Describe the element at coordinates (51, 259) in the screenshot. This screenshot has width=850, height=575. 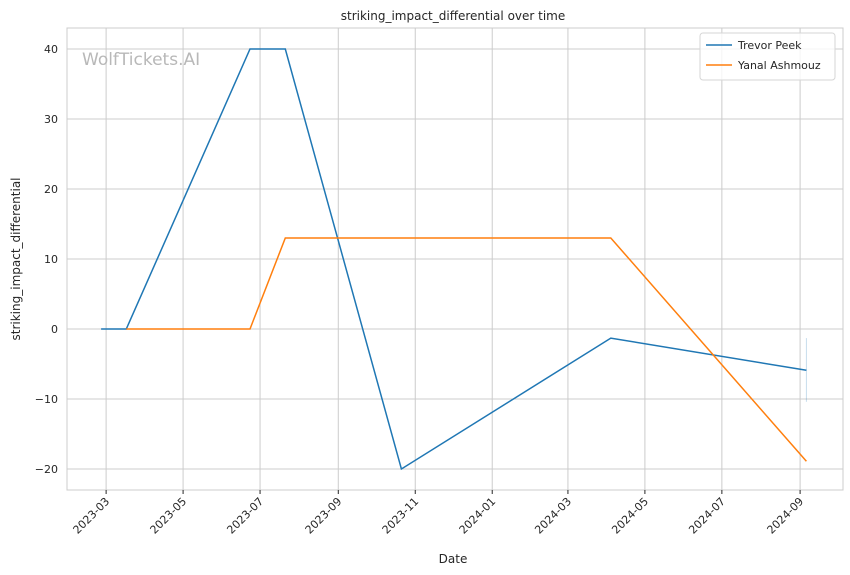
I see `y-tick-label: 10` at that location.